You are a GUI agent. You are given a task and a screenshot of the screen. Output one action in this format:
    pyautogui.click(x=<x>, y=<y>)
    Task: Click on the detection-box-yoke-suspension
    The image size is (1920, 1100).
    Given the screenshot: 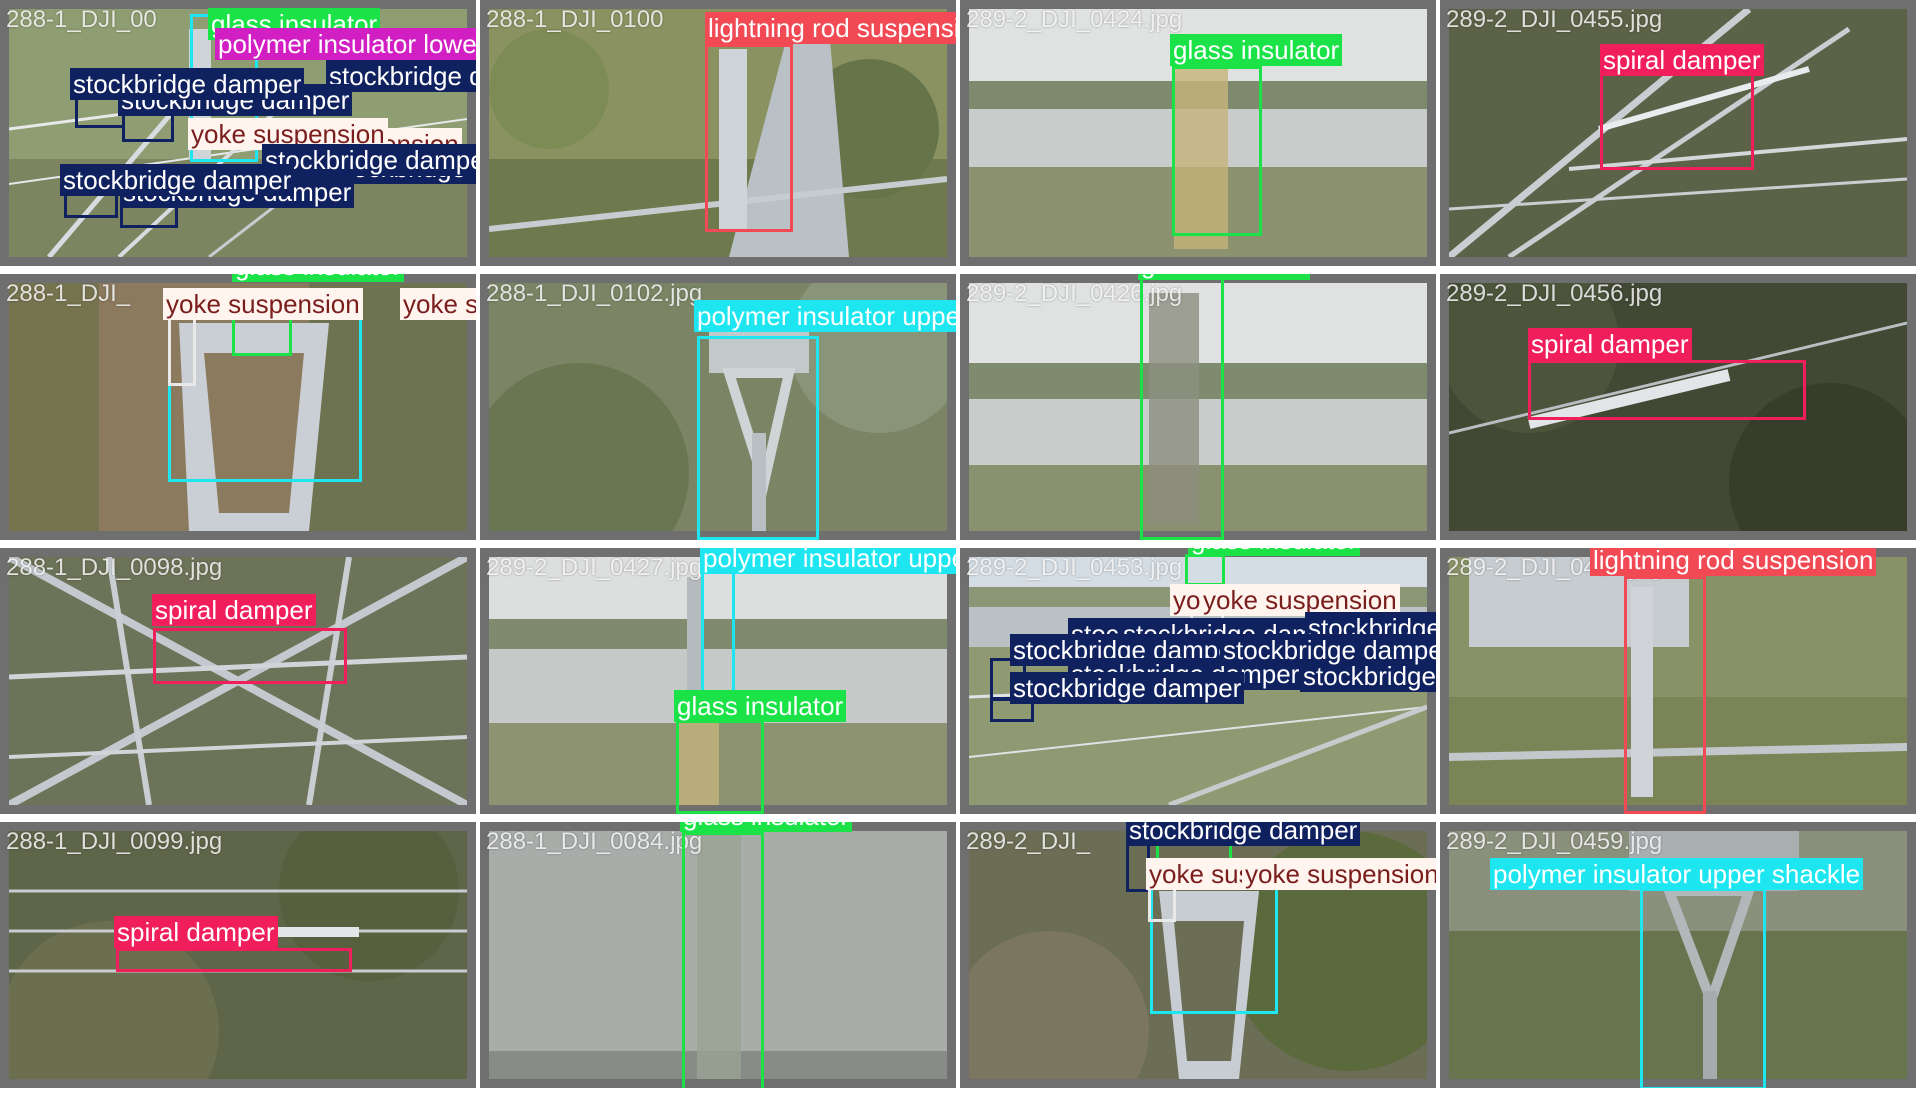 What is the action you would take?
    pyautogui.click(x=265, y=393)
    